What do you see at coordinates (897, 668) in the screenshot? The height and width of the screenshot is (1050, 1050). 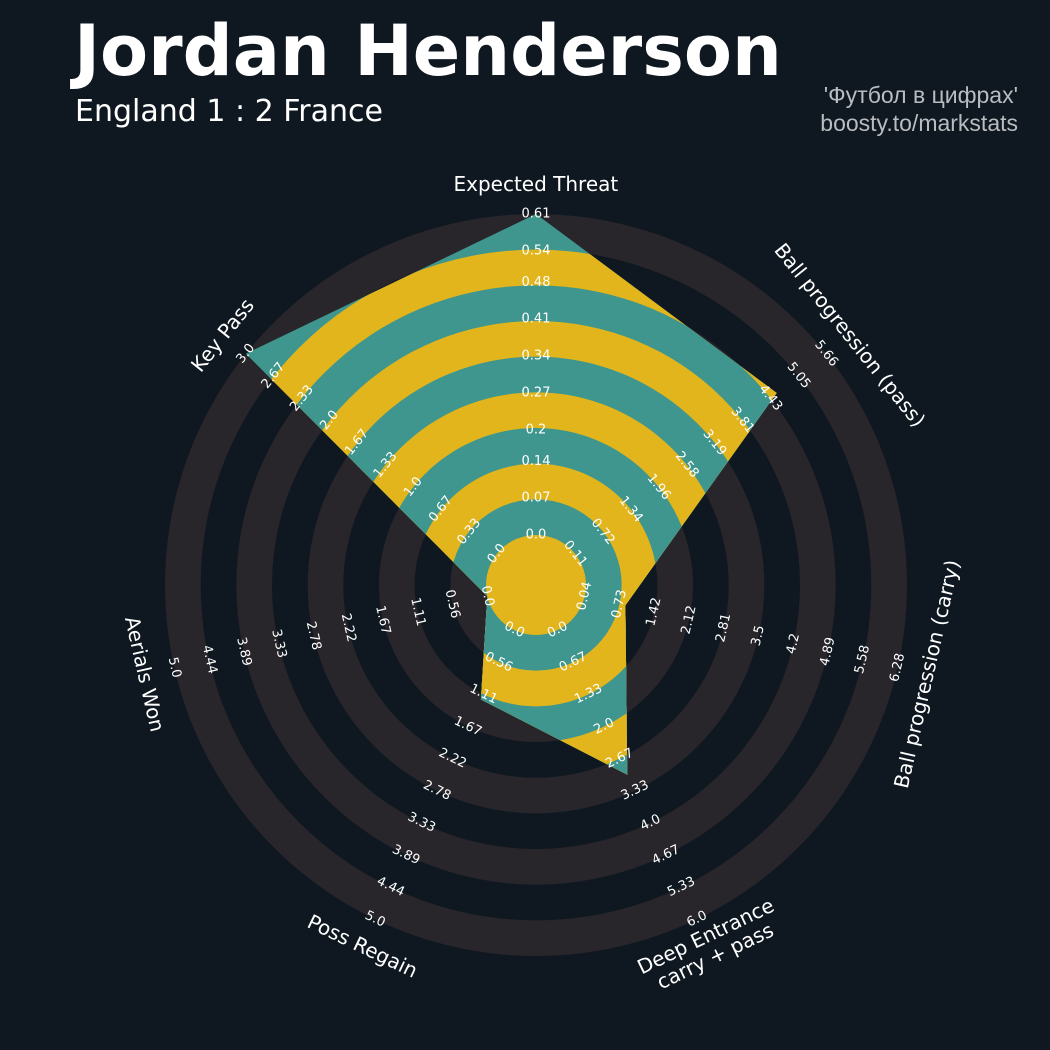 I see `tick-label: 6.28` at bounding box center [897, 668].